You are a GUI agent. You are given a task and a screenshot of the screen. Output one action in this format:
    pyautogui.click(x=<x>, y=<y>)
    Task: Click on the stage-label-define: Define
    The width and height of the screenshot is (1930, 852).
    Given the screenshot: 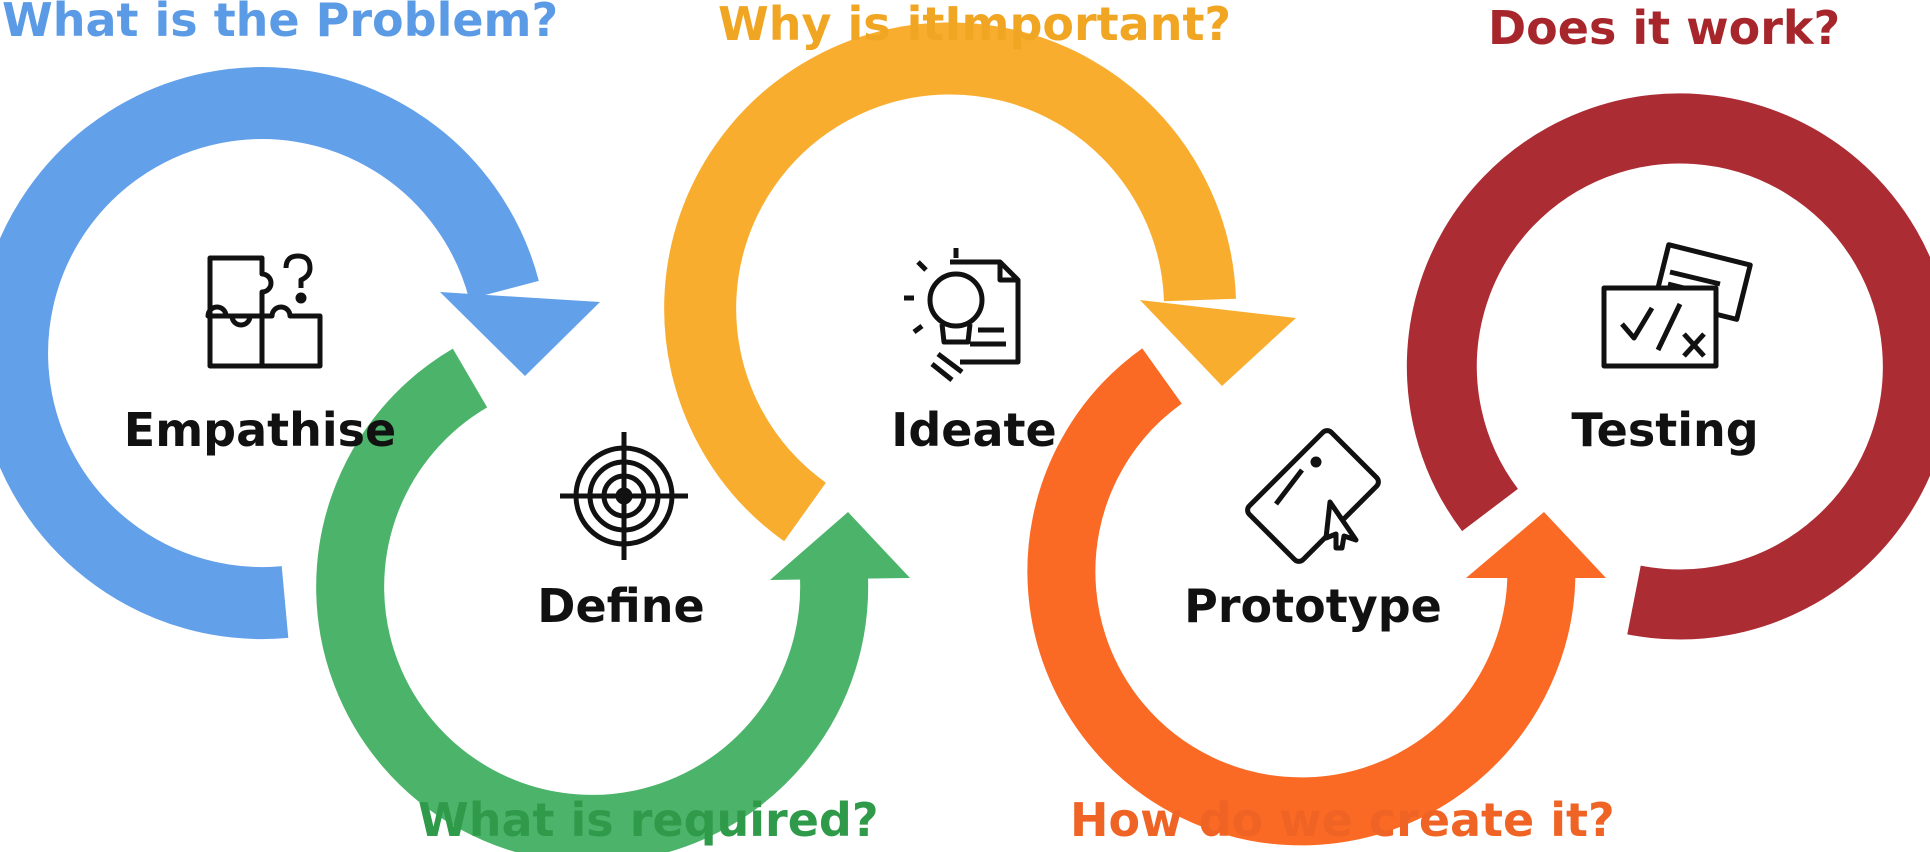 What is the action you would take?
    pyautogui.click(x=620, y=606)
    